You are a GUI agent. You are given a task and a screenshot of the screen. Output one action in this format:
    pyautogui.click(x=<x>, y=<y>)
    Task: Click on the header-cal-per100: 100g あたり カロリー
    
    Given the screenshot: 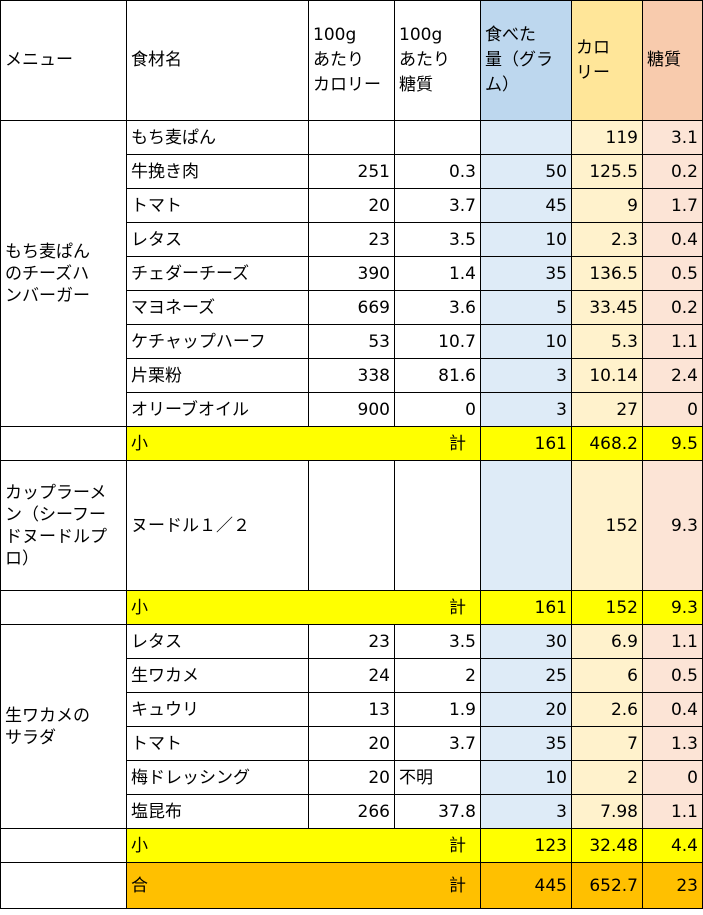 What is the action you would take?
    pyautogui.click(x=351, y=60)
    